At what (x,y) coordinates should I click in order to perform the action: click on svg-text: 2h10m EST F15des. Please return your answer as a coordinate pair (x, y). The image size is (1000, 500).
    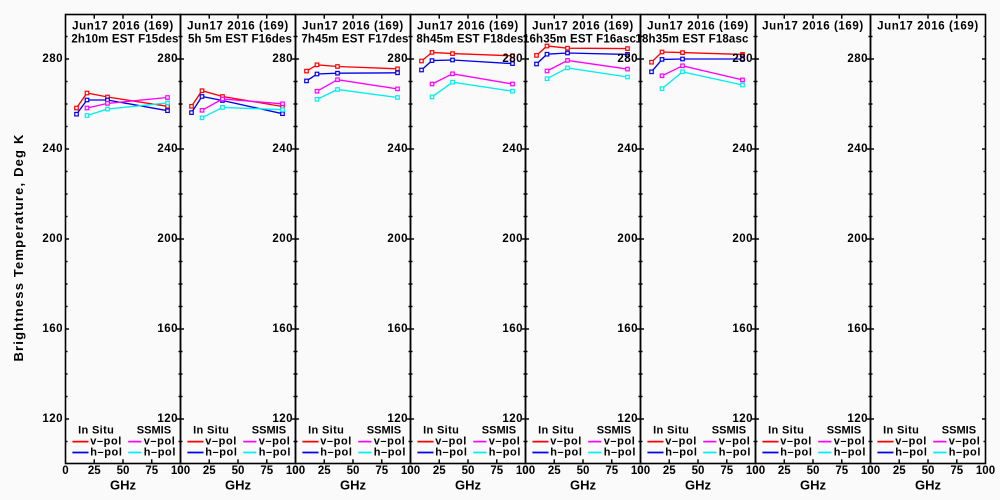
    Looking at the image, I should click on (124, 40).